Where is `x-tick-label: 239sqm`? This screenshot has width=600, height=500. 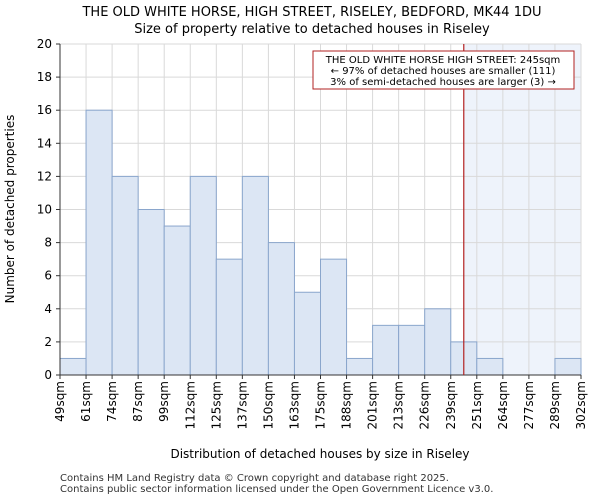 x-tick-label: 239sqm is located at coordinates (451, 405).